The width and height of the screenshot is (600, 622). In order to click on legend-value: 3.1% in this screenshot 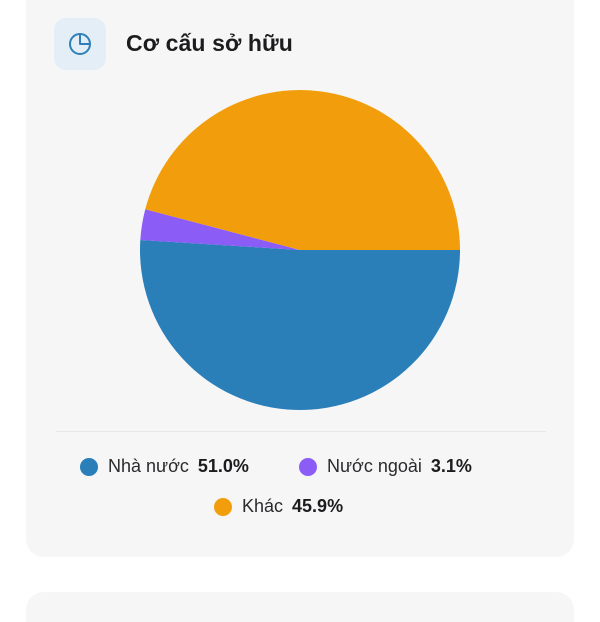, I will do `click(451, 466)`.